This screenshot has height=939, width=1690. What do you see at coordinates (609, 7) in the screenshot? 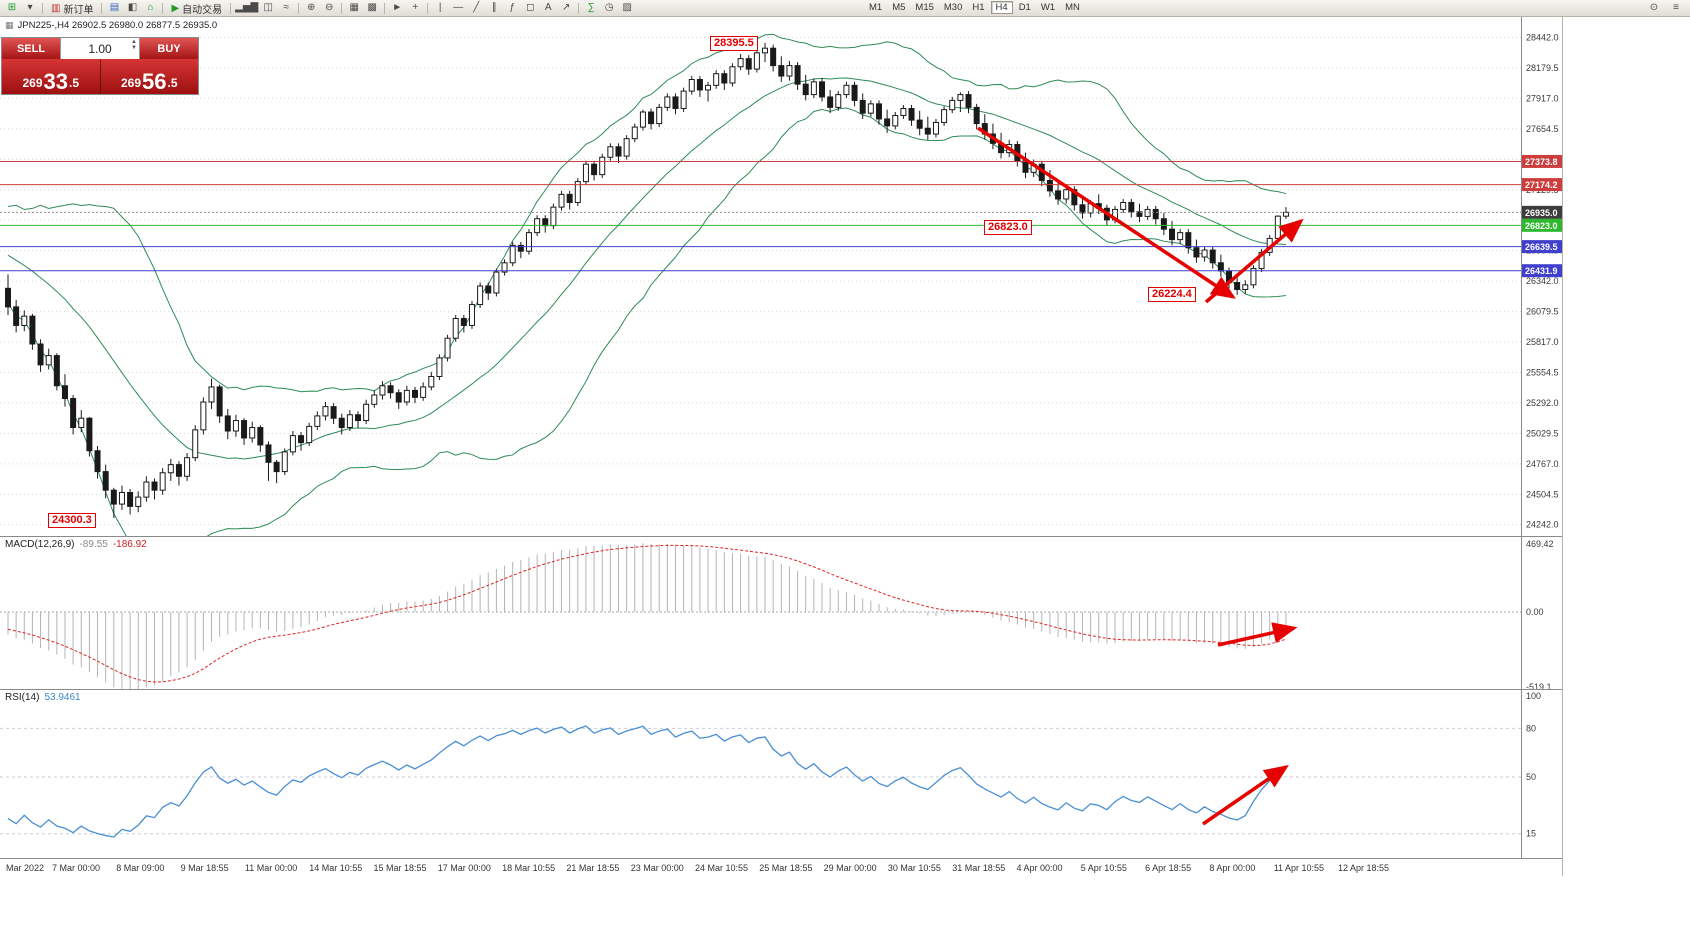
I see `periods-icon: ◷` at bounding box center [609, 7].